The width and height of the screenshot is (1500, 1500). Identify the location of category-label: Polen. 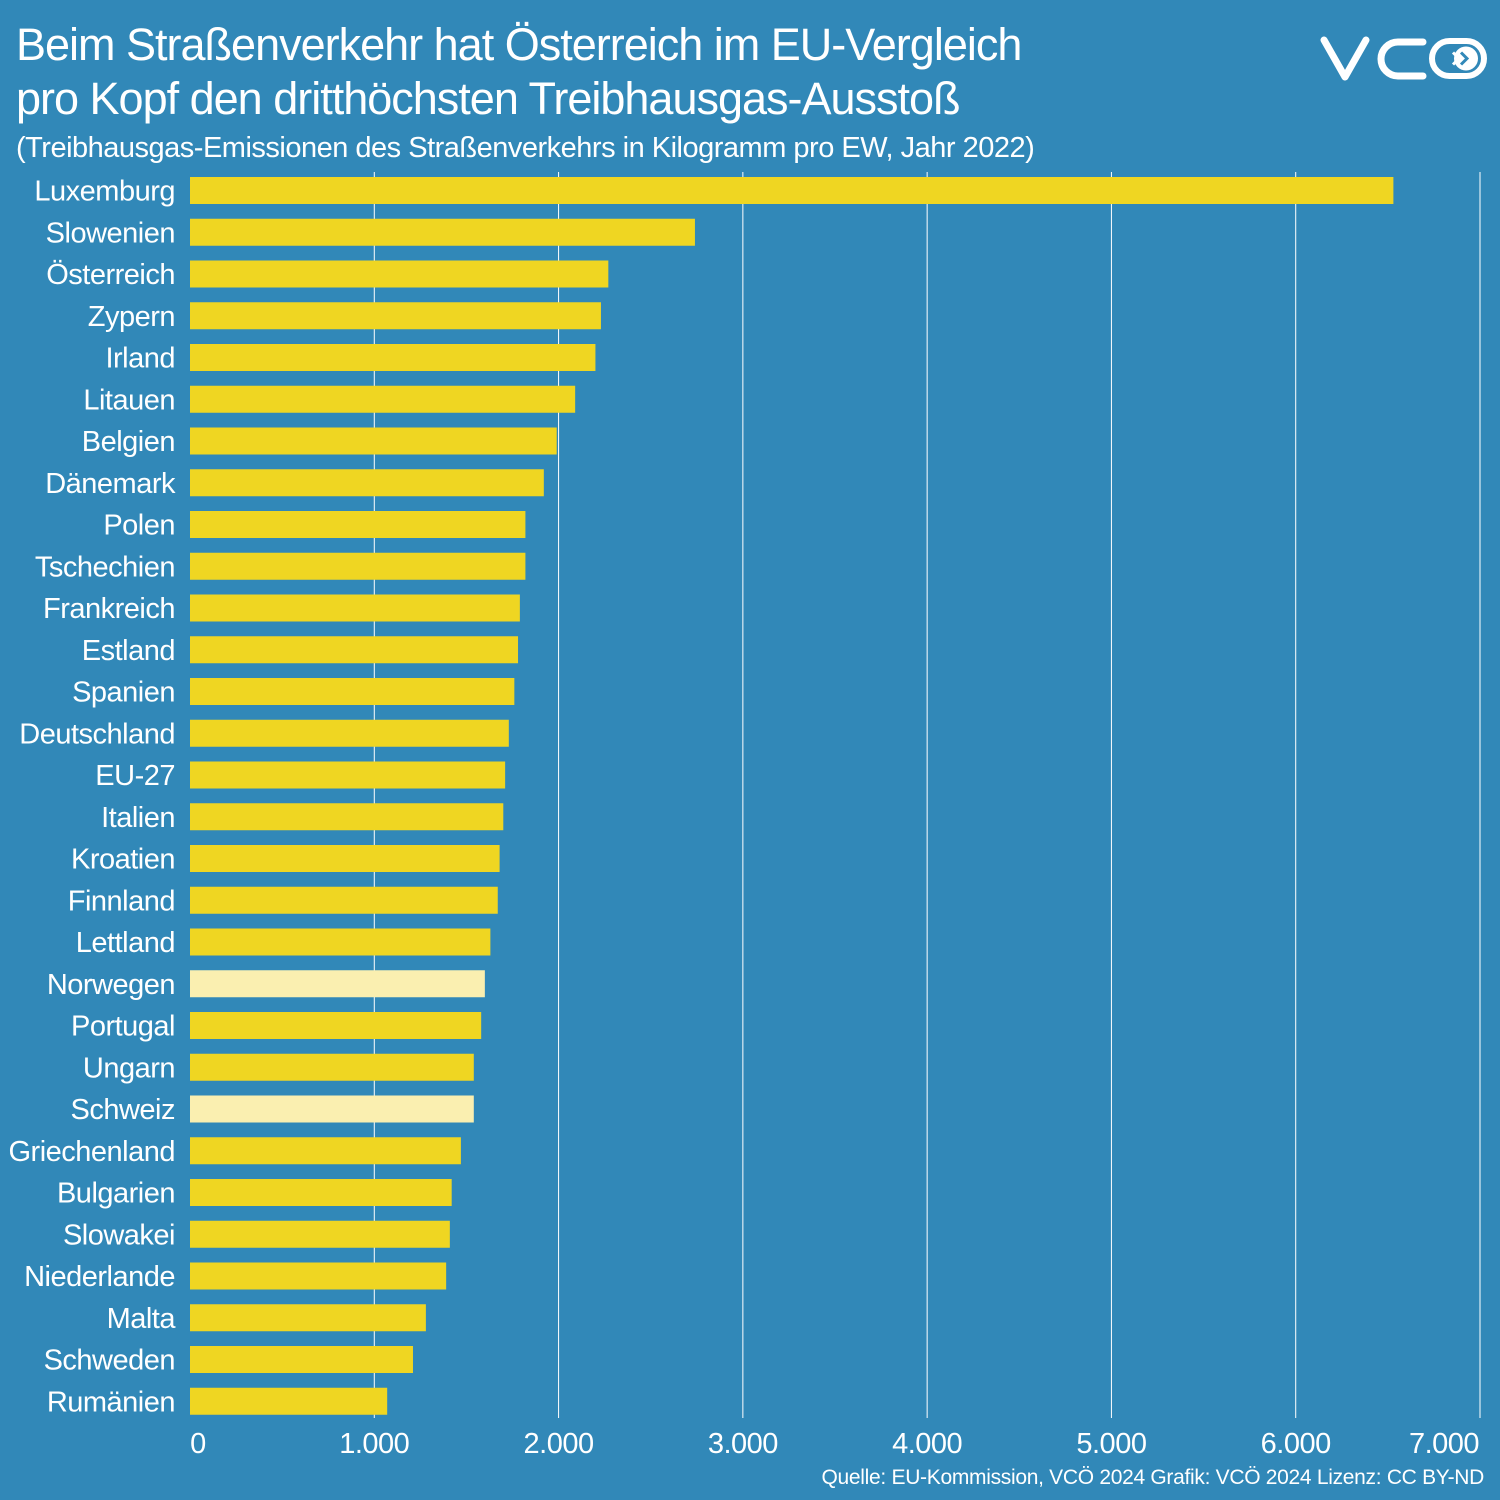
(139, 526).